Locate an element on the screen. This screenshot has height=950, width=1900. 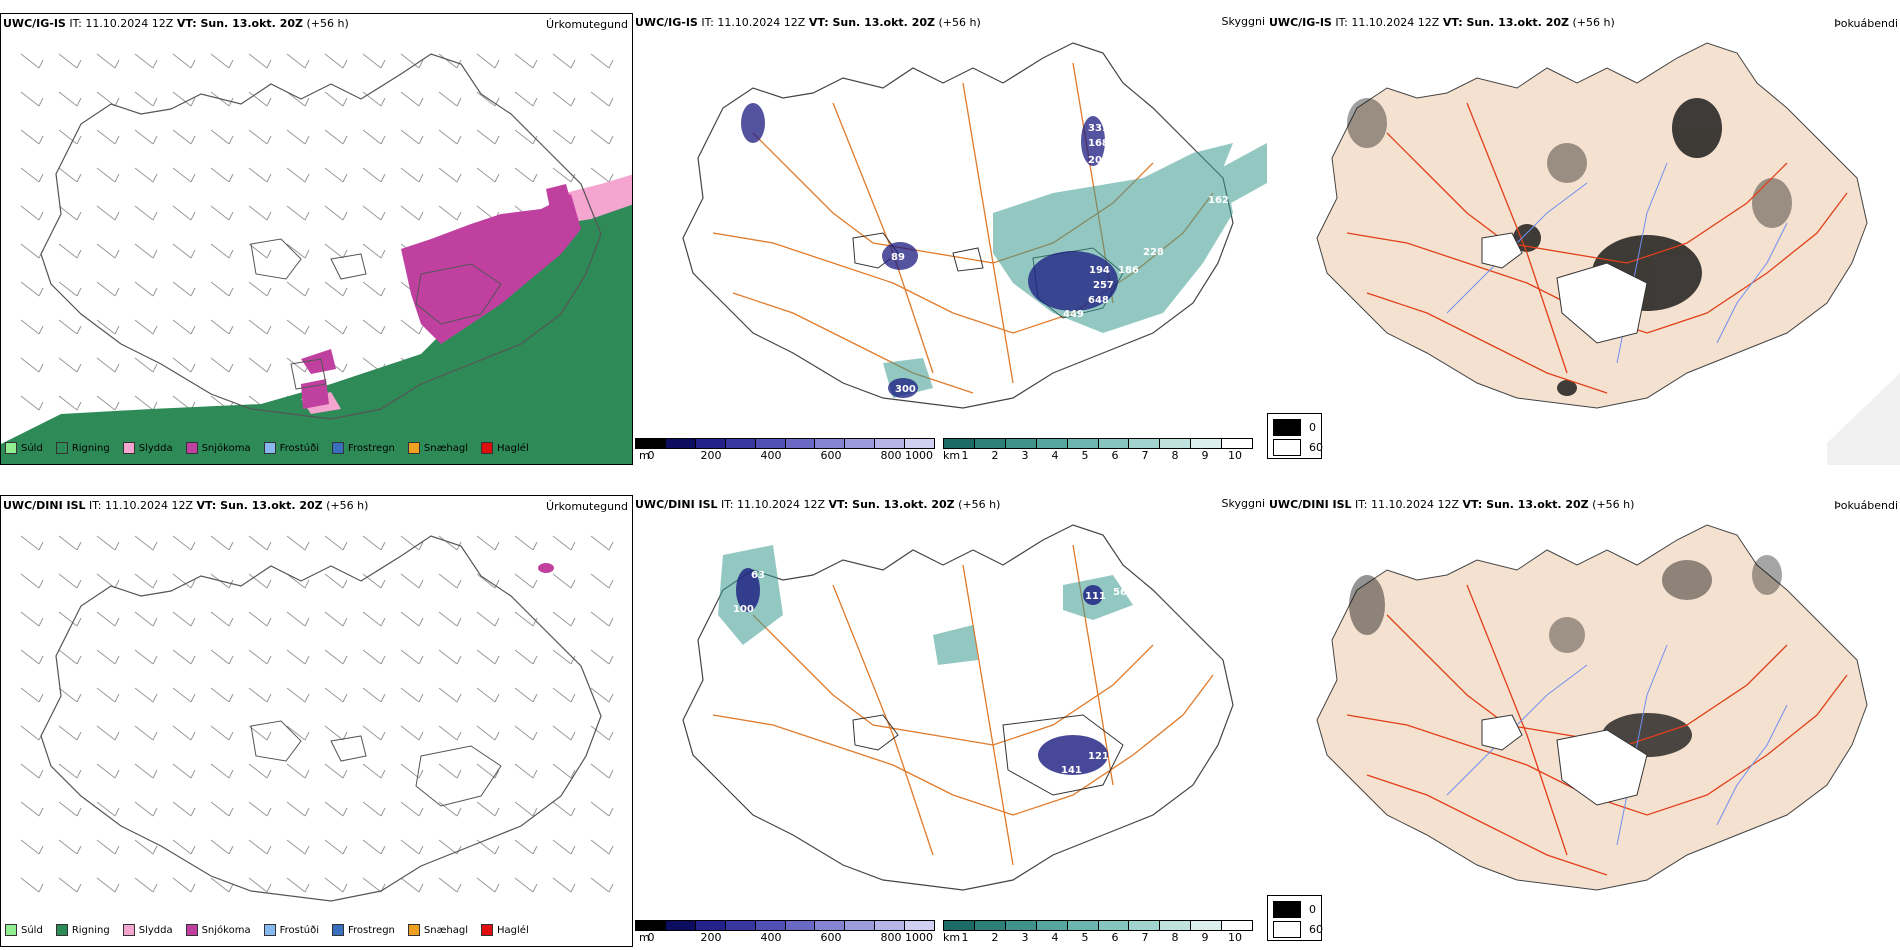
visibility-label: 168 is located at coordinates (1098, 143).